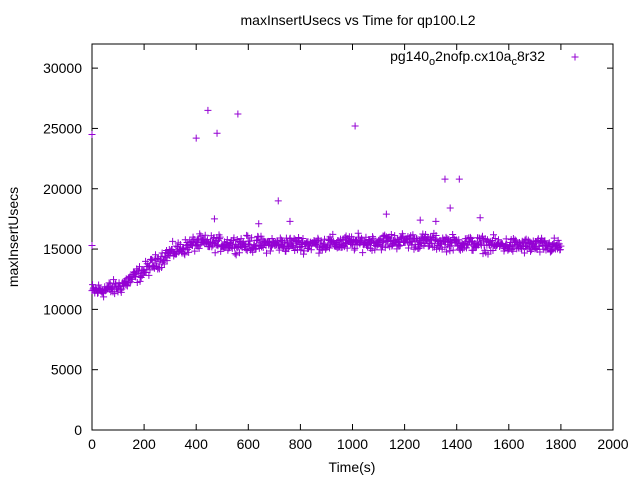 The height and width of the screenshot is (485, 640). Describe the element at coordinates (197, 444) in the screenshot. I see `x-tick-label: 400` at that location.